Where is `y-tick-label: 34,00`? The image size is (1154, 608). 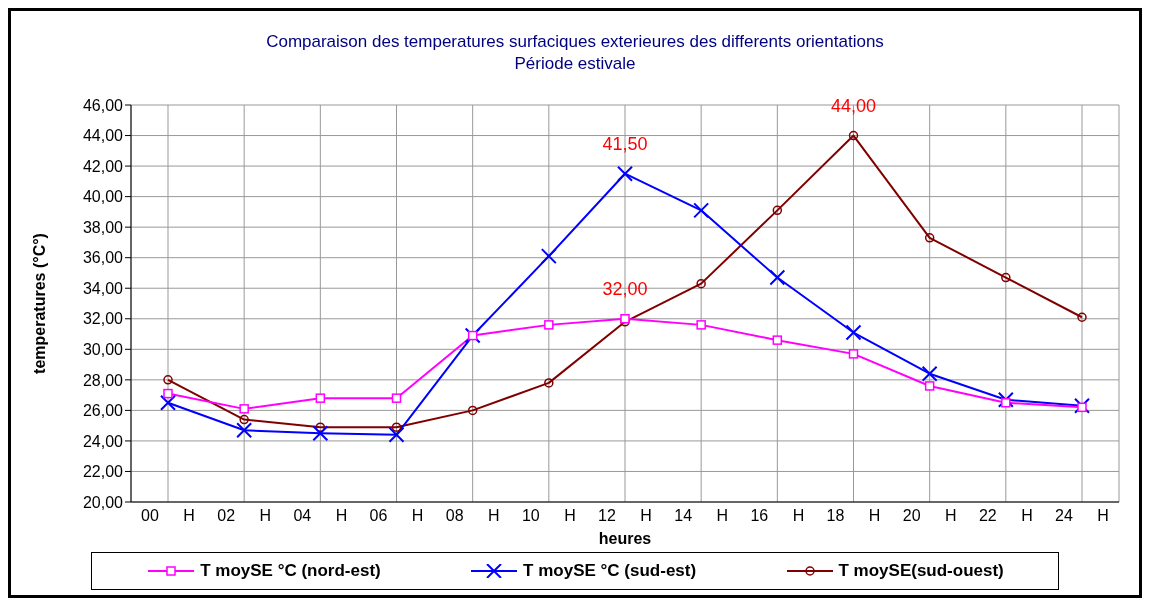 y-tick-label: 34,00 is located at coordinates (103, 288).